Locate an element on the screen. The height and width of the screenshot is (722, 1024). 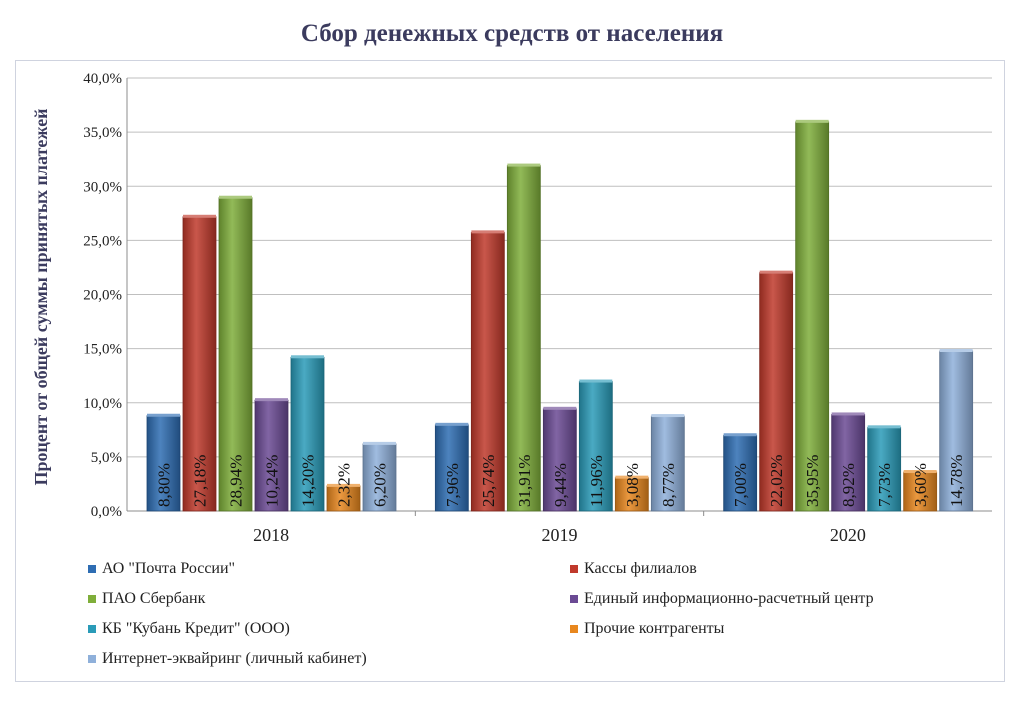
data-label: 31,91% is located at coordinates (524, 481).